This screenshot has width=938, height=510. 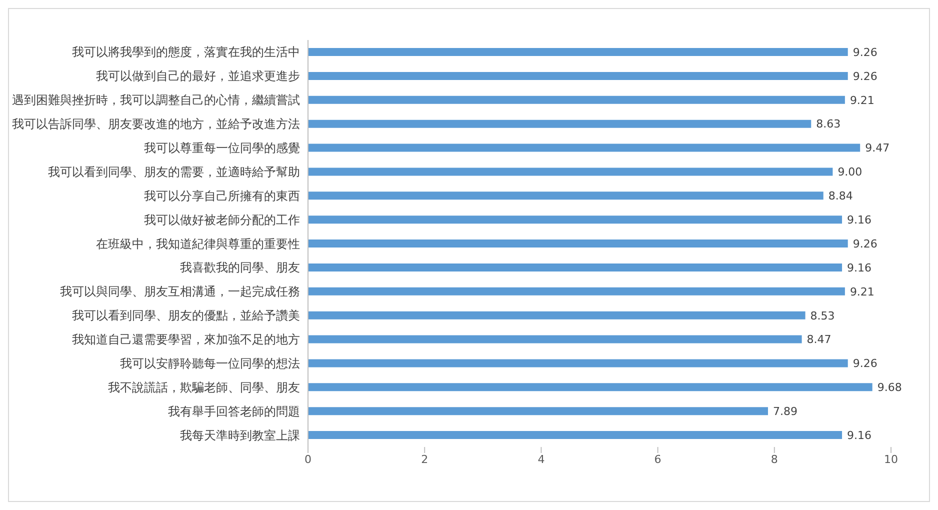 I want to click on x-tick-label: 2, so click(x=424, y=459).